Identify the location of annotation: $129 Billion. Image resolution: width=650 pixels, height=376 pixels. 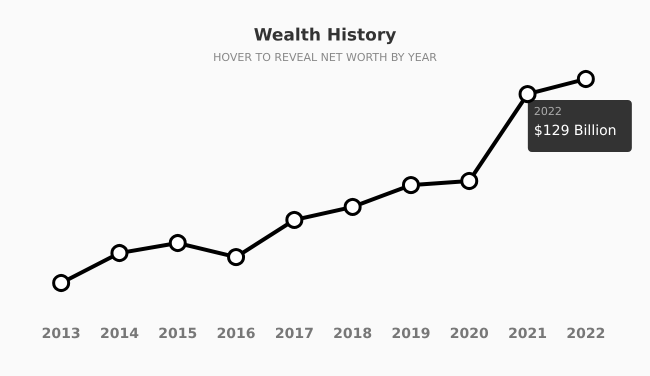
(575, 131).